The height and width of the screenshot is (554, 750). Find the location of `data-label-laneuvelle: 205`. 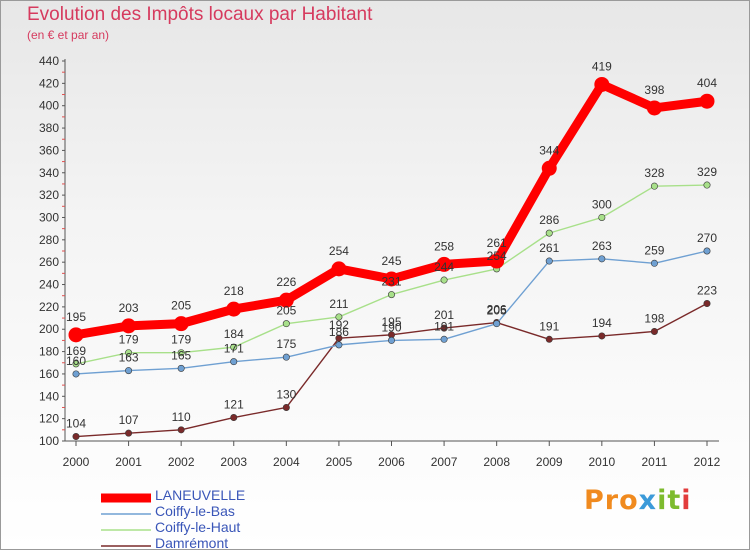

data-label-laneuvelle: 205 is located at coordinates (181, 306).